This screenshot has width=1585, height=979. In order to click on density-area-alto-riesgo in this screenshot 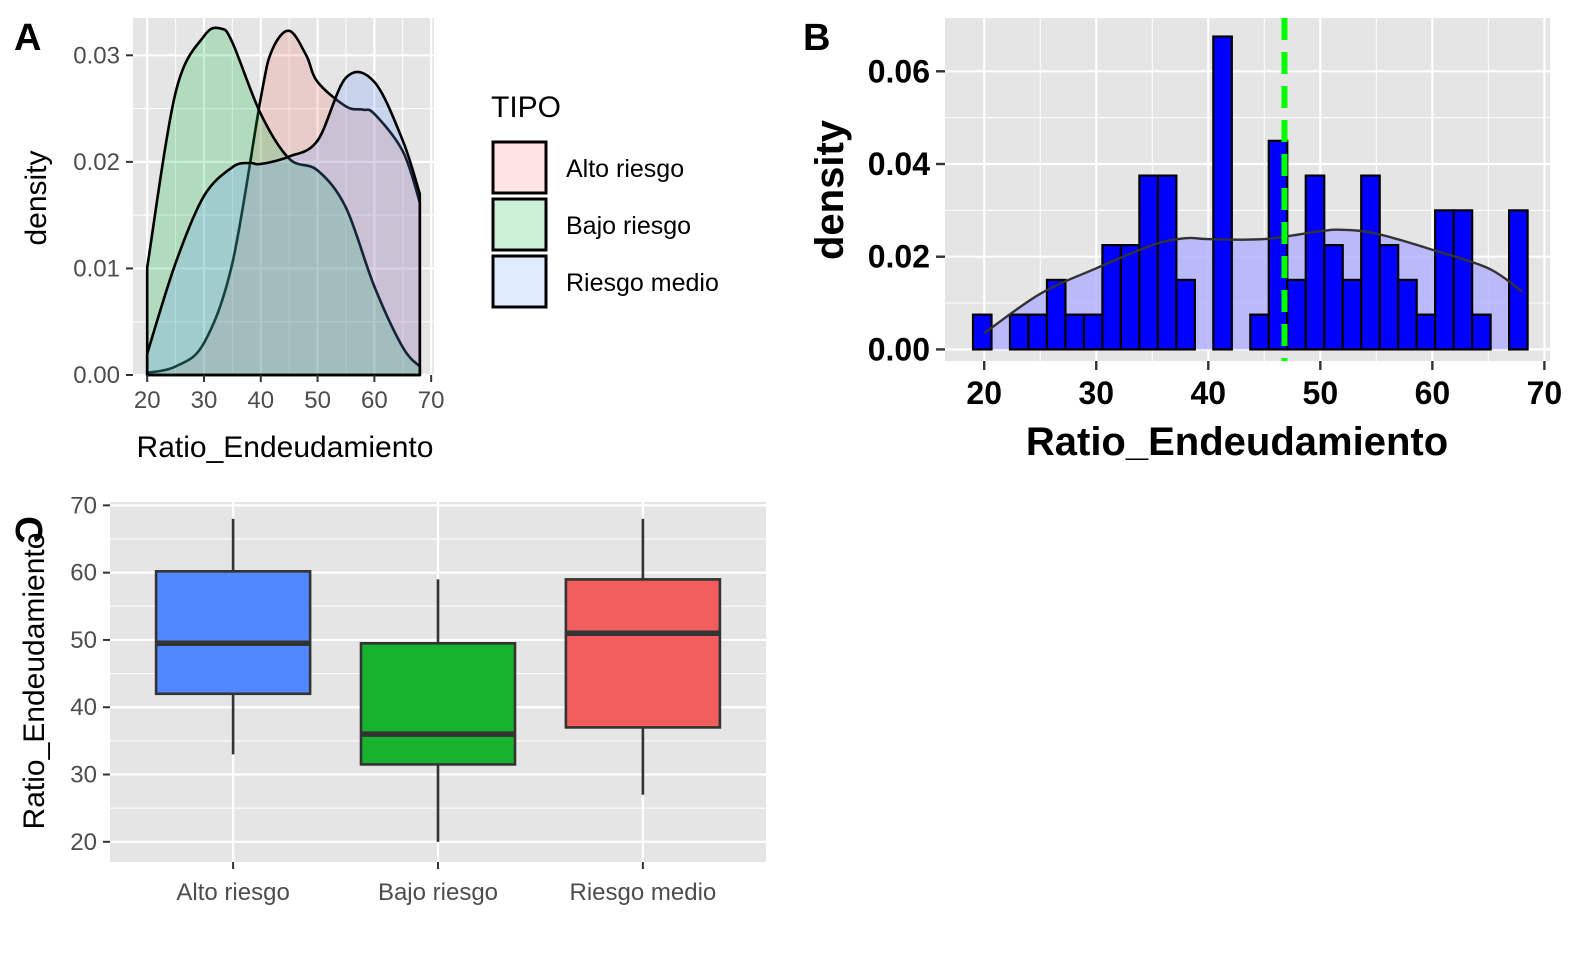, I will do `click(283, 203)`.